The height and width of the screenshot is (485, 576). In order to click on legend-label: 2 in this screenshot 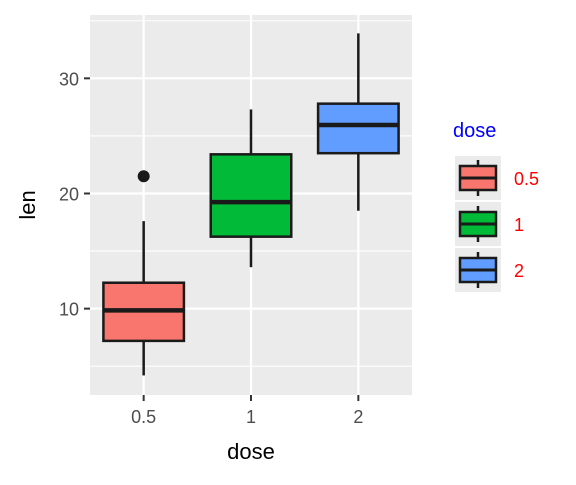, I will do `click(519, 271)`.